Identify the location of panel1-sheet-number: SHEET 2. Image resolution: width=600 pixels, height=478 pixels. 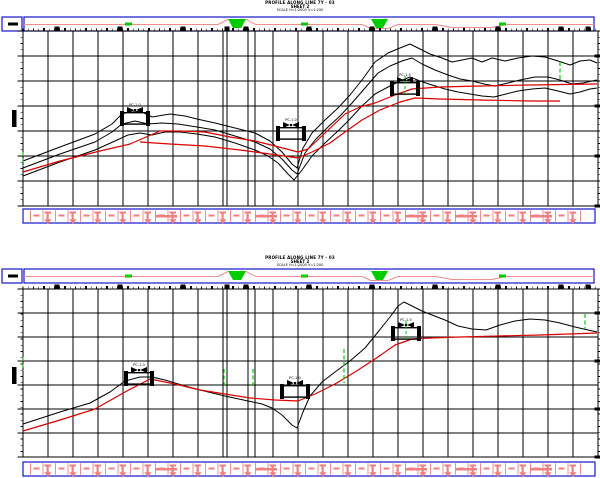
(300, 7).